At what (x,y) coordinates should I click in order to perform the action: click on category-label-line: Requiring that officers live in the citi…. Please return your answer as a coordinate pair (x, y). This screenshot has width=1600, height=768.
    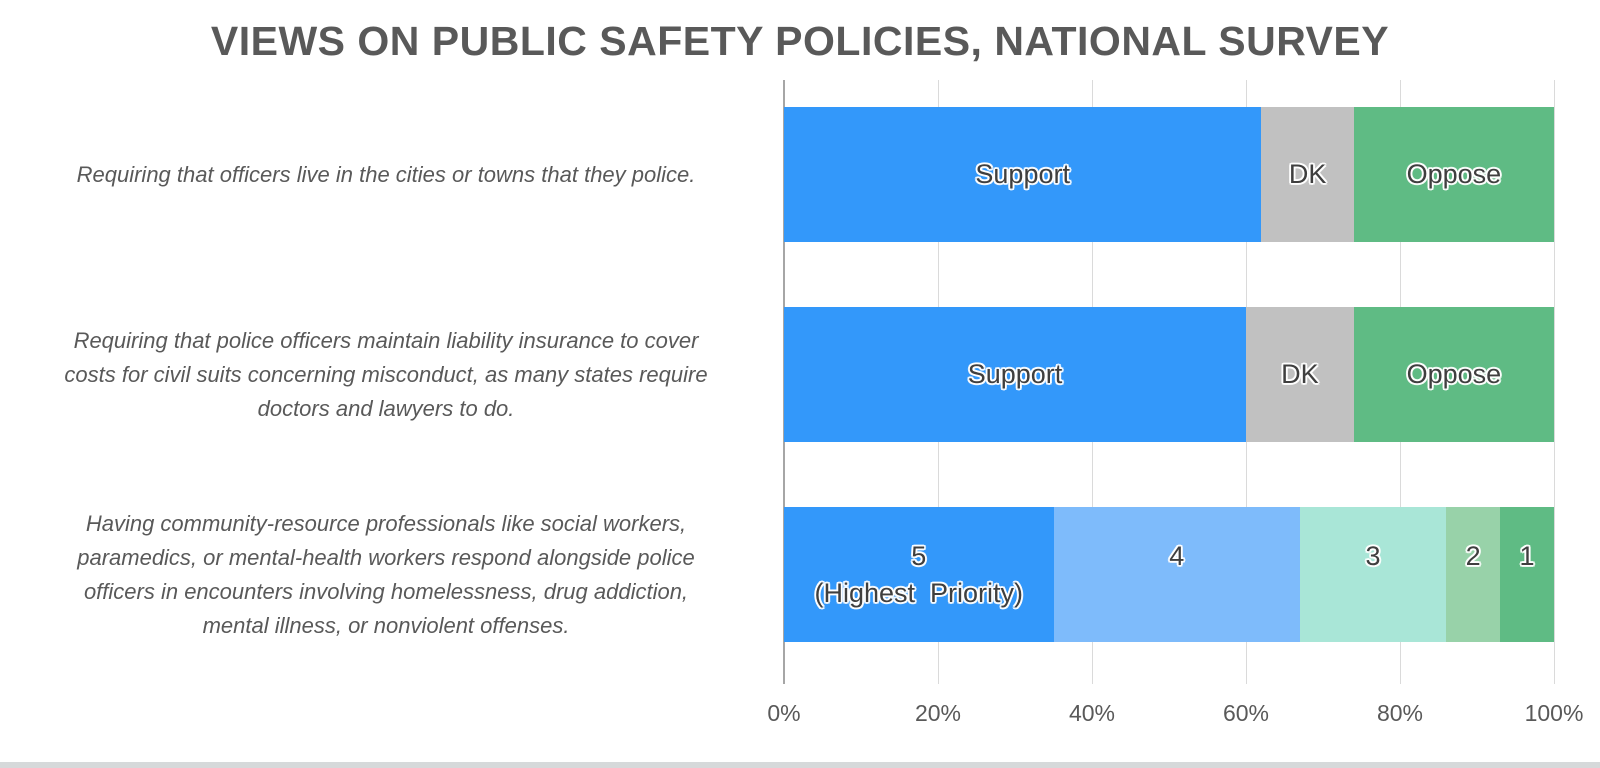
    Looking at the image, I should click on (386, 174).